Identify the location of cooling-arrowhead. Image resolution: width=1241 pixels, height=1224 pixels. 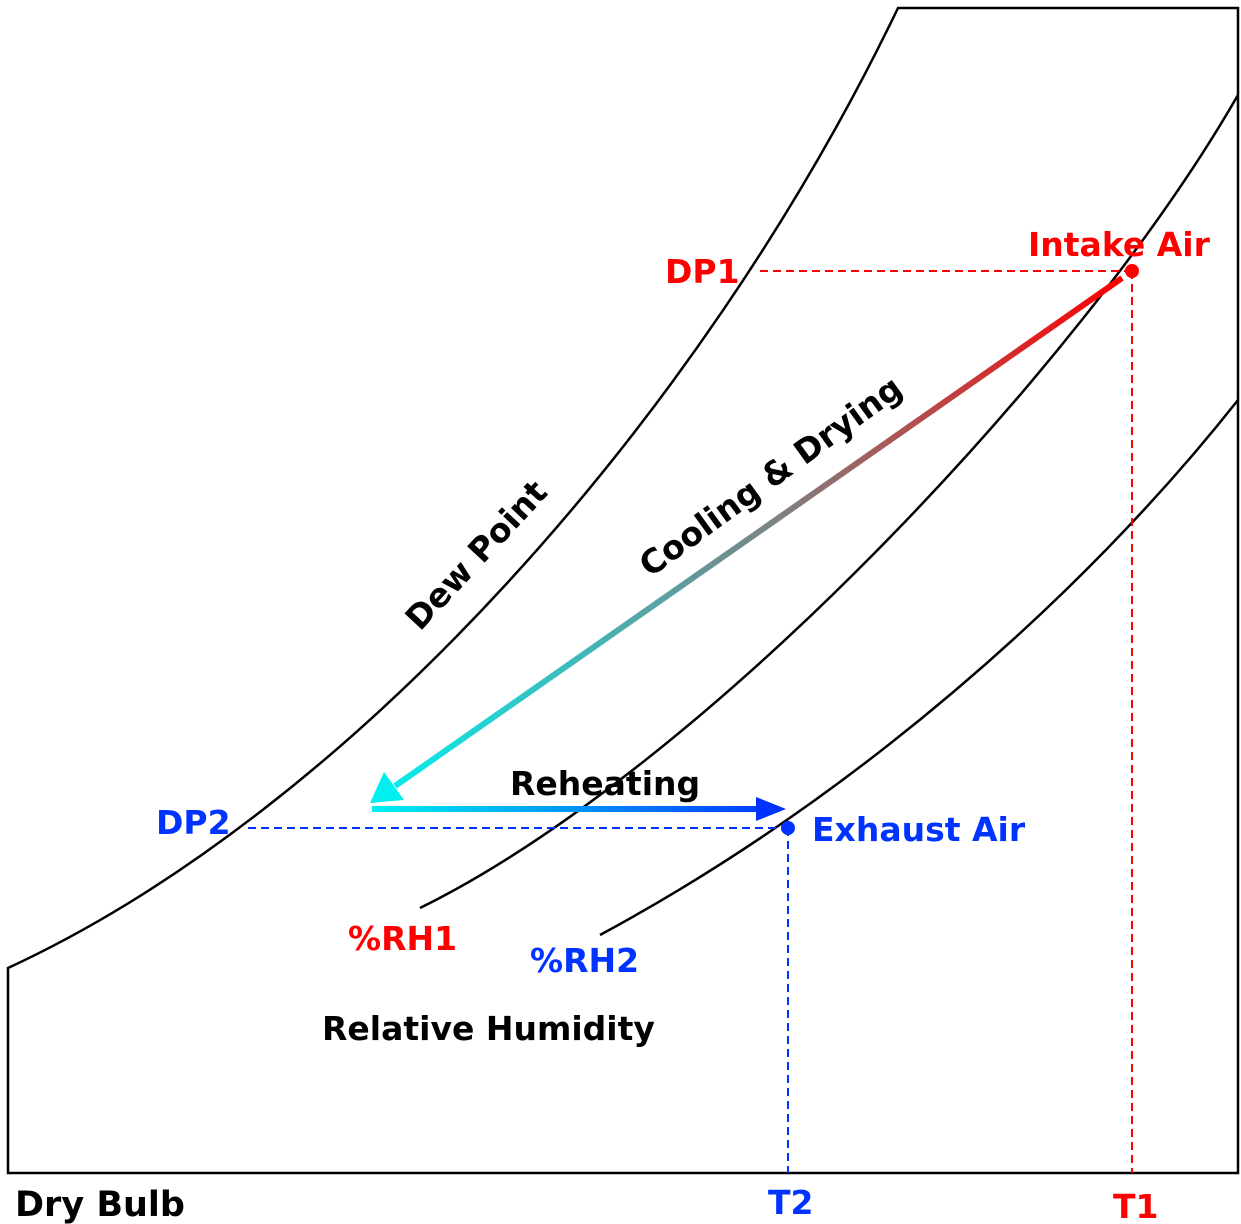
(387, 787).